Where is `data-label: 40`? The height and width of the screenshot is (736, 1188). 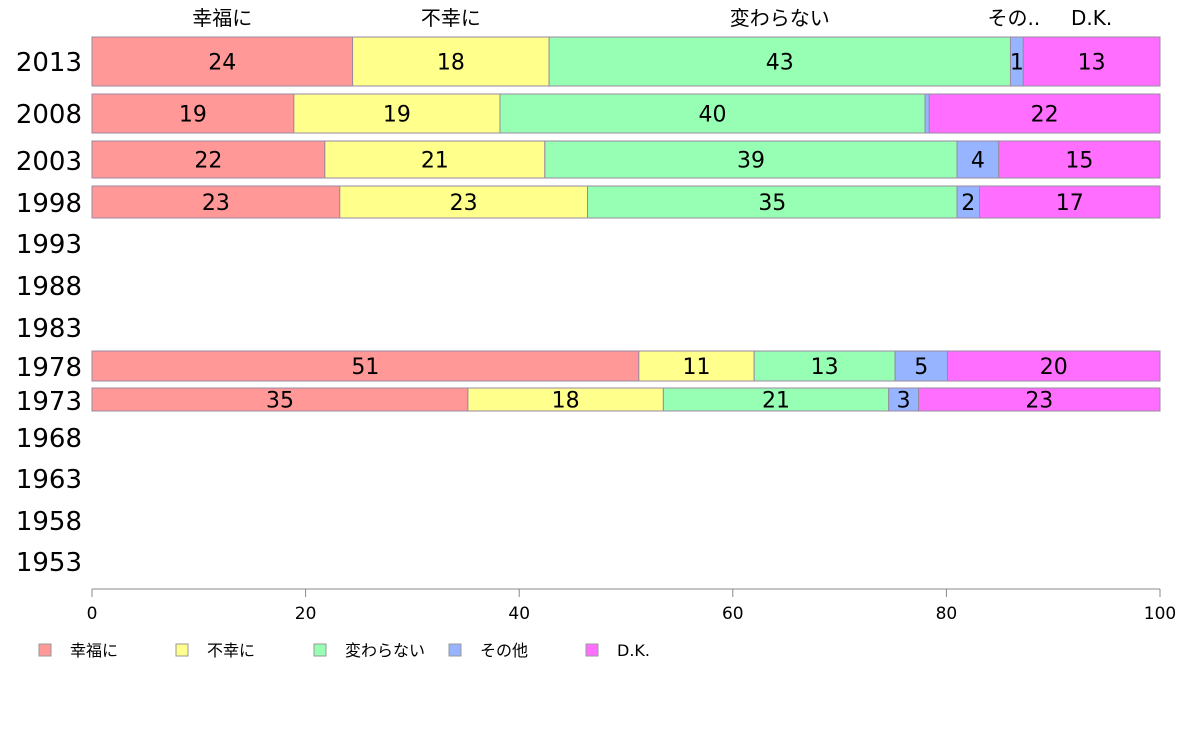 data-label: 40 is located at coordinates (713, 115).